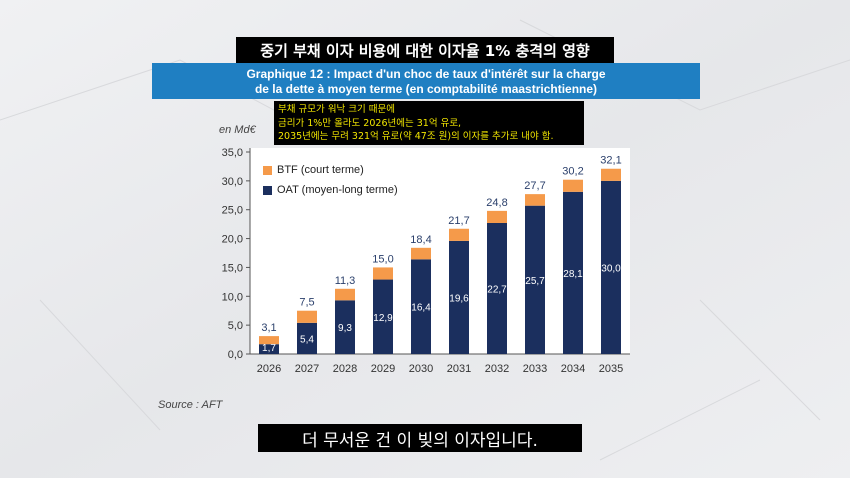  Describe the element at coordinates (190, 405) in the screenshot. I see `source-label: Source : AFT` at that location.